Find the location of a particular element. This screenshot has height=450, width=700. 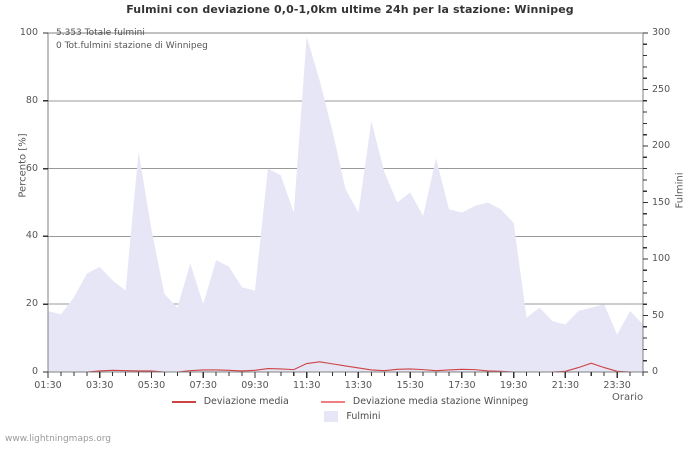

x-axis-tick: 05:30 is located at coordinates (151, 385).